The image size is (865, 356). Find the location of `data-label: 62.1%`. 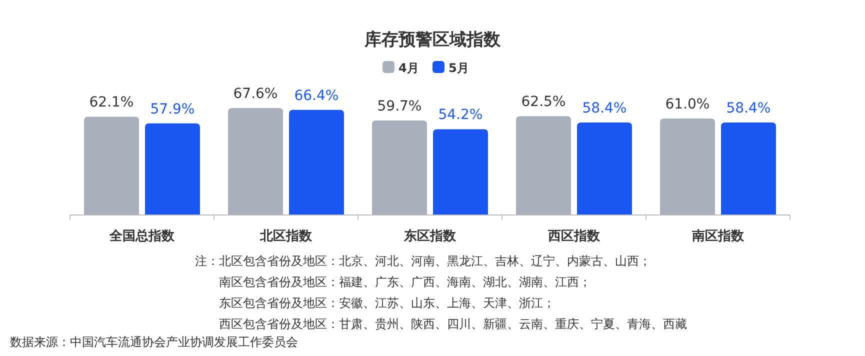

data-label: 62.1% is located at coordinates (111, 102).